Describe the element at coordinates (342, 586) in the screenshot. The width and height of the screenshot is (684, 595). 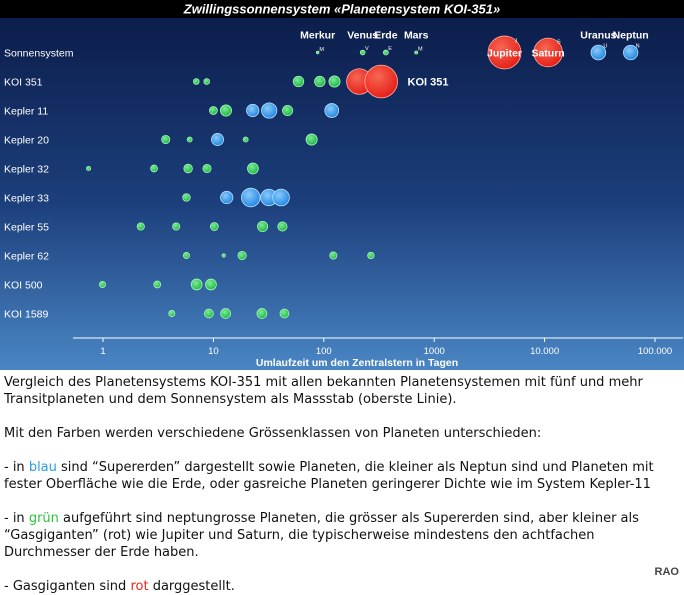
I see `caption-red: - Gasgiganten sind rot darggestellt.` at that location.